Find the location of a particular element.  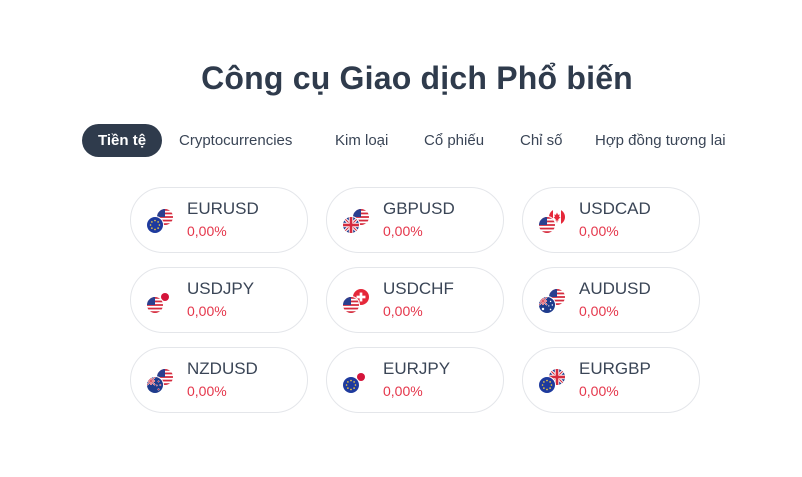

tab-indices: Chỉ số is located at coordinates (541, 140).